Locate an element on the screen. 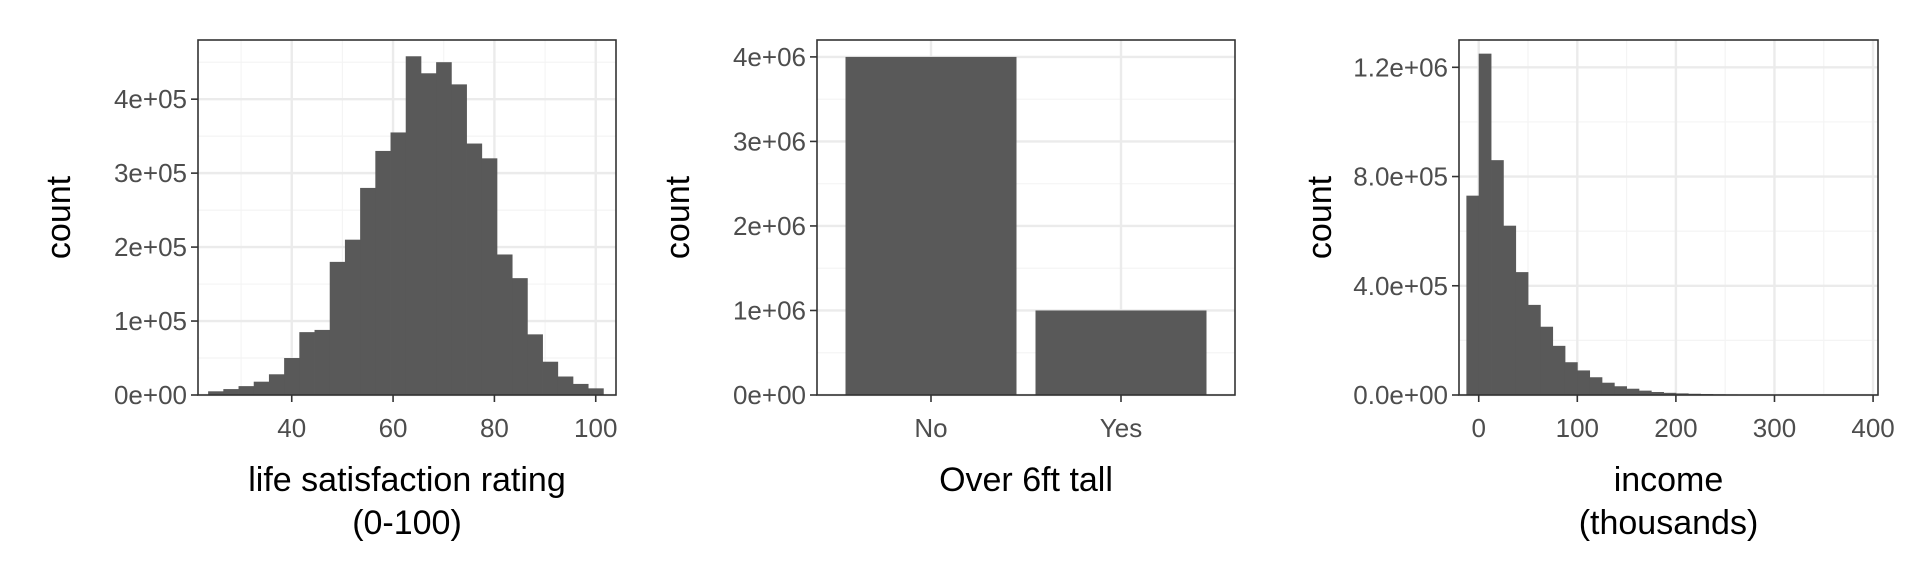  x-axis-title-line: life satisfaction rating is located at coordinates (407, 480).